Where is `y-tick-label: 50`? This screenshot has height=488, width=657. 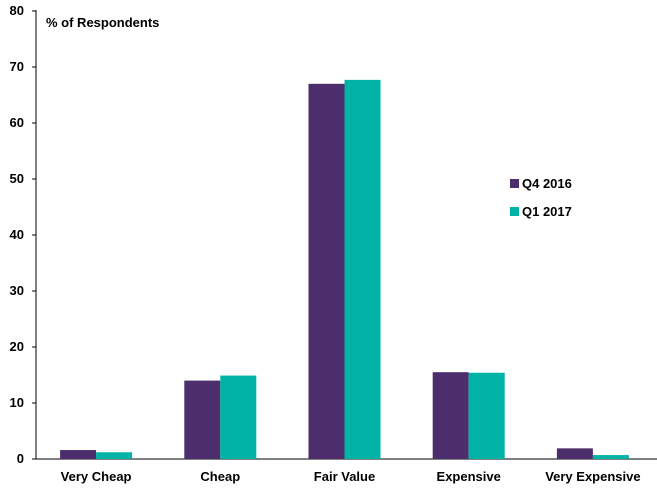 y-tick-label: 50 is located at coordinates (17, 178).